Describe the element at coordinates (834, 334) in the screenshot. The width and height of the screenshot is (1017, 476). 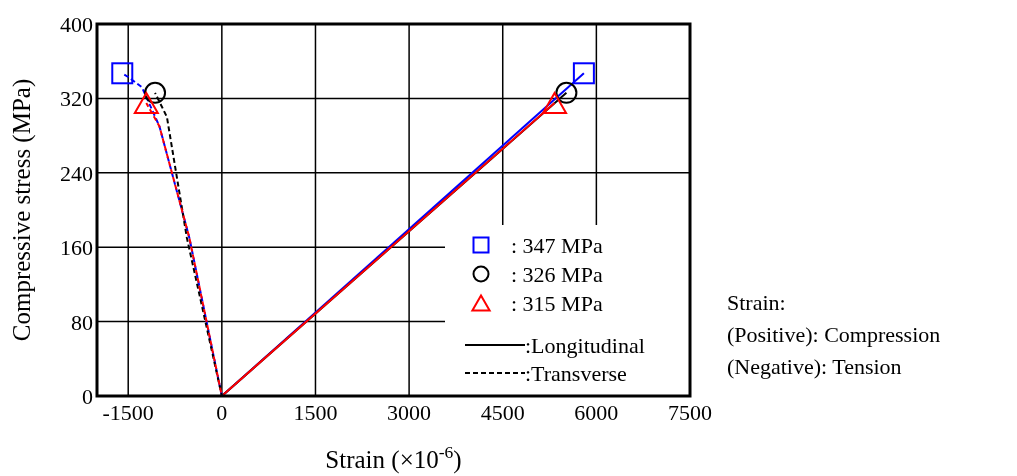
I see `text: (Positive): Compression` at that location.